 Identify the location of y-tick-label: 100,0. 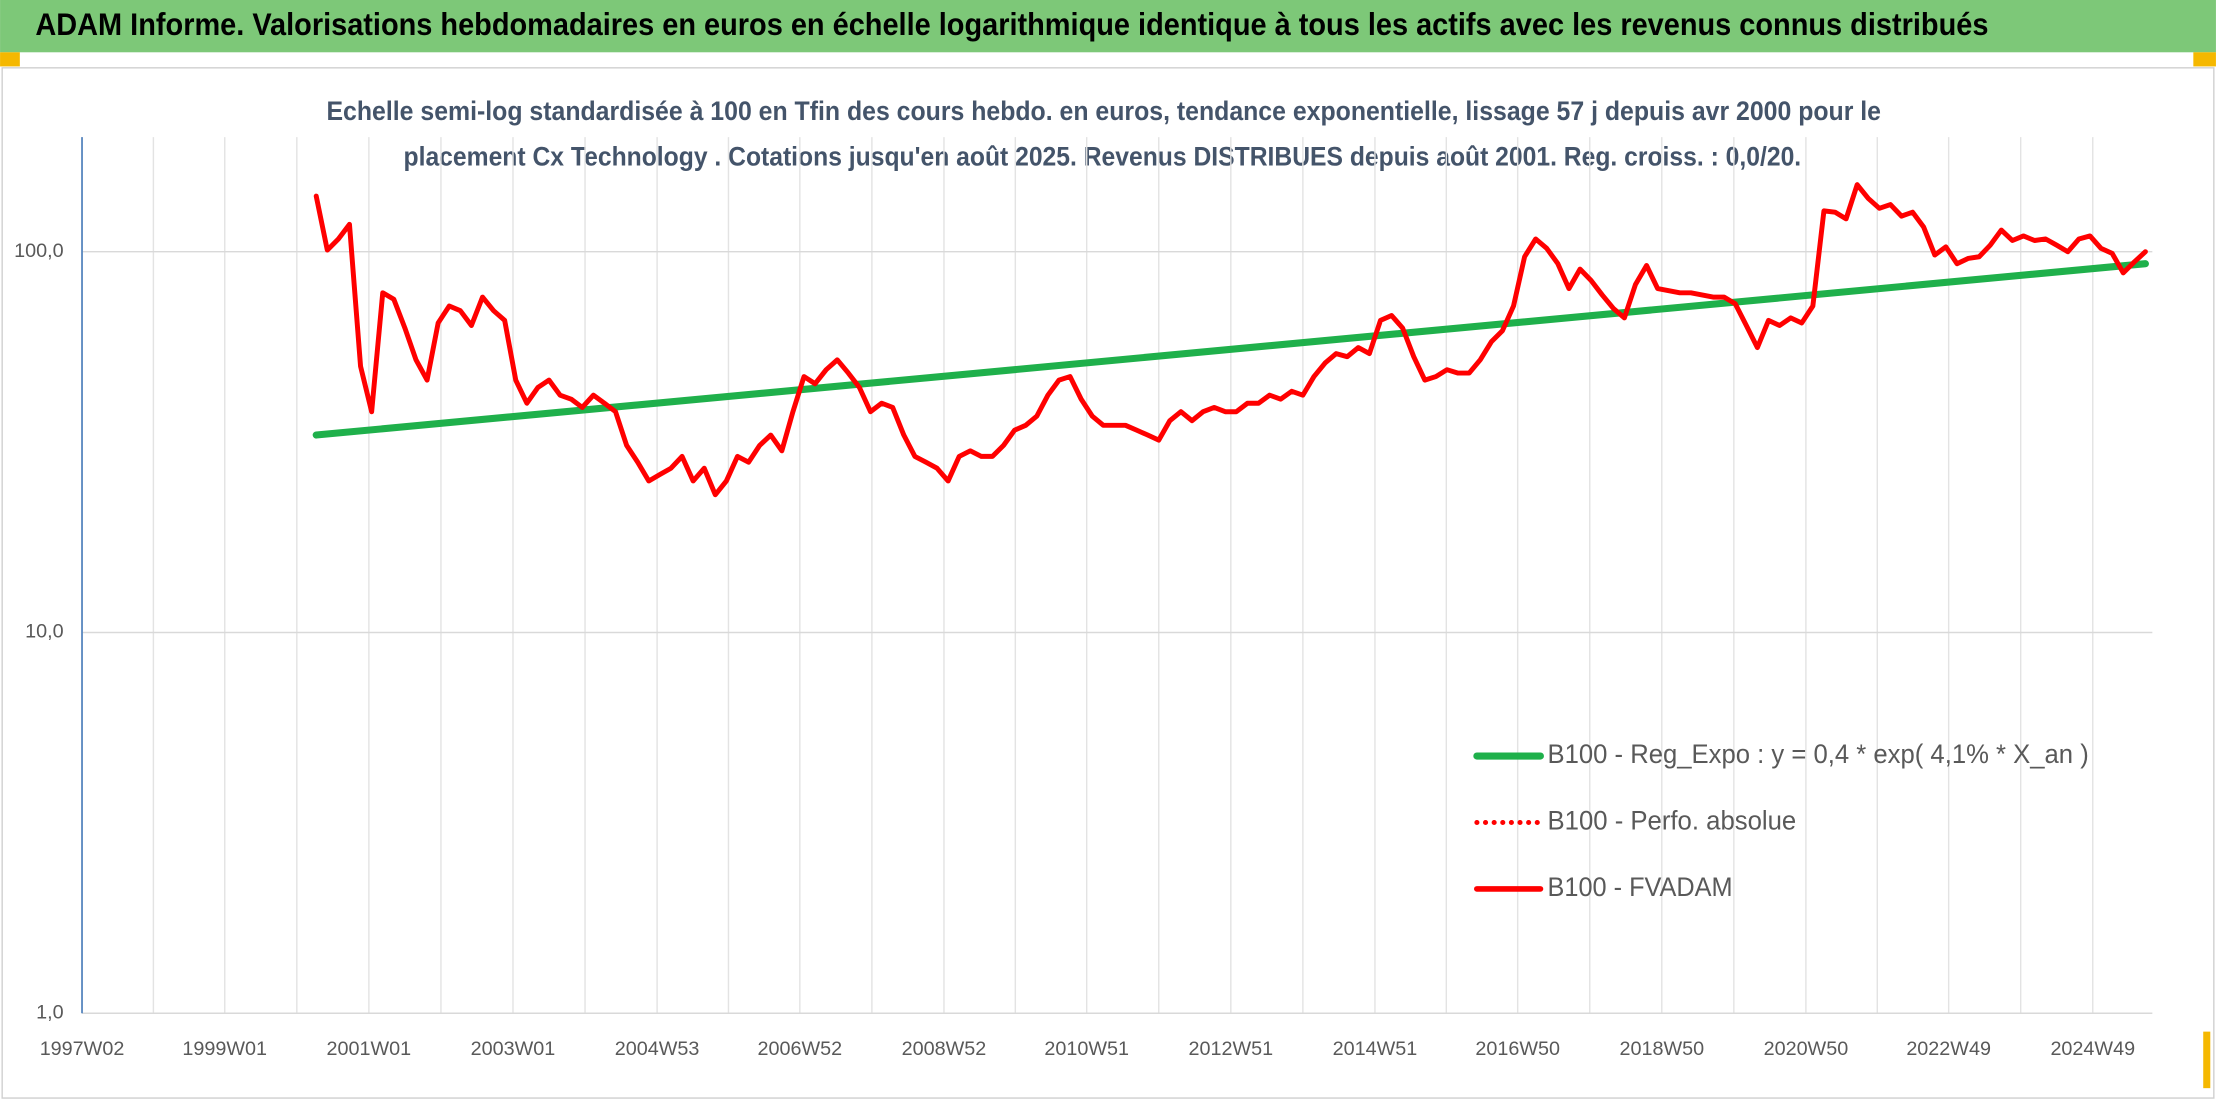
(38, 251).